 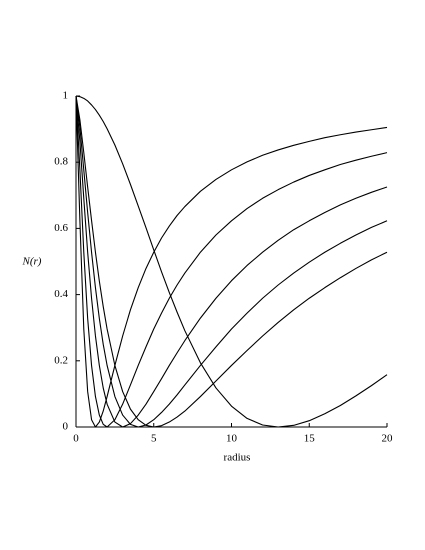 I want to click on y-tick-label: 0.8, so click(x=61, y=162).